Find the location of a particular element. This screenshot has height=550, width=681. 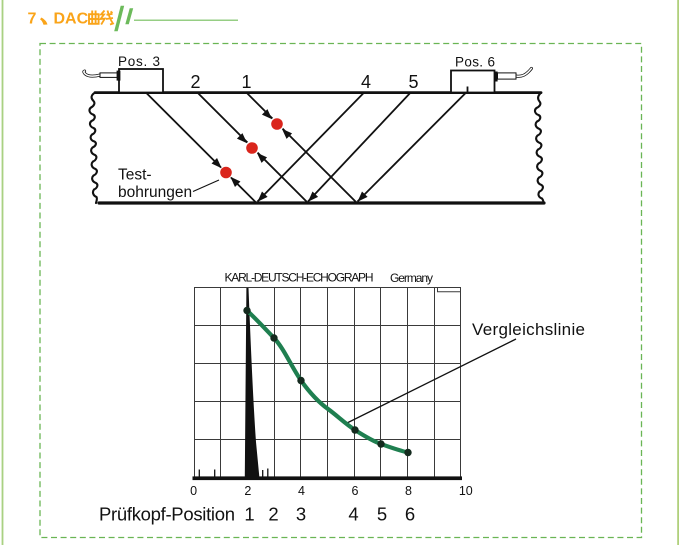

svg-text: Pos. 3 is located at coordinates (139, 61).